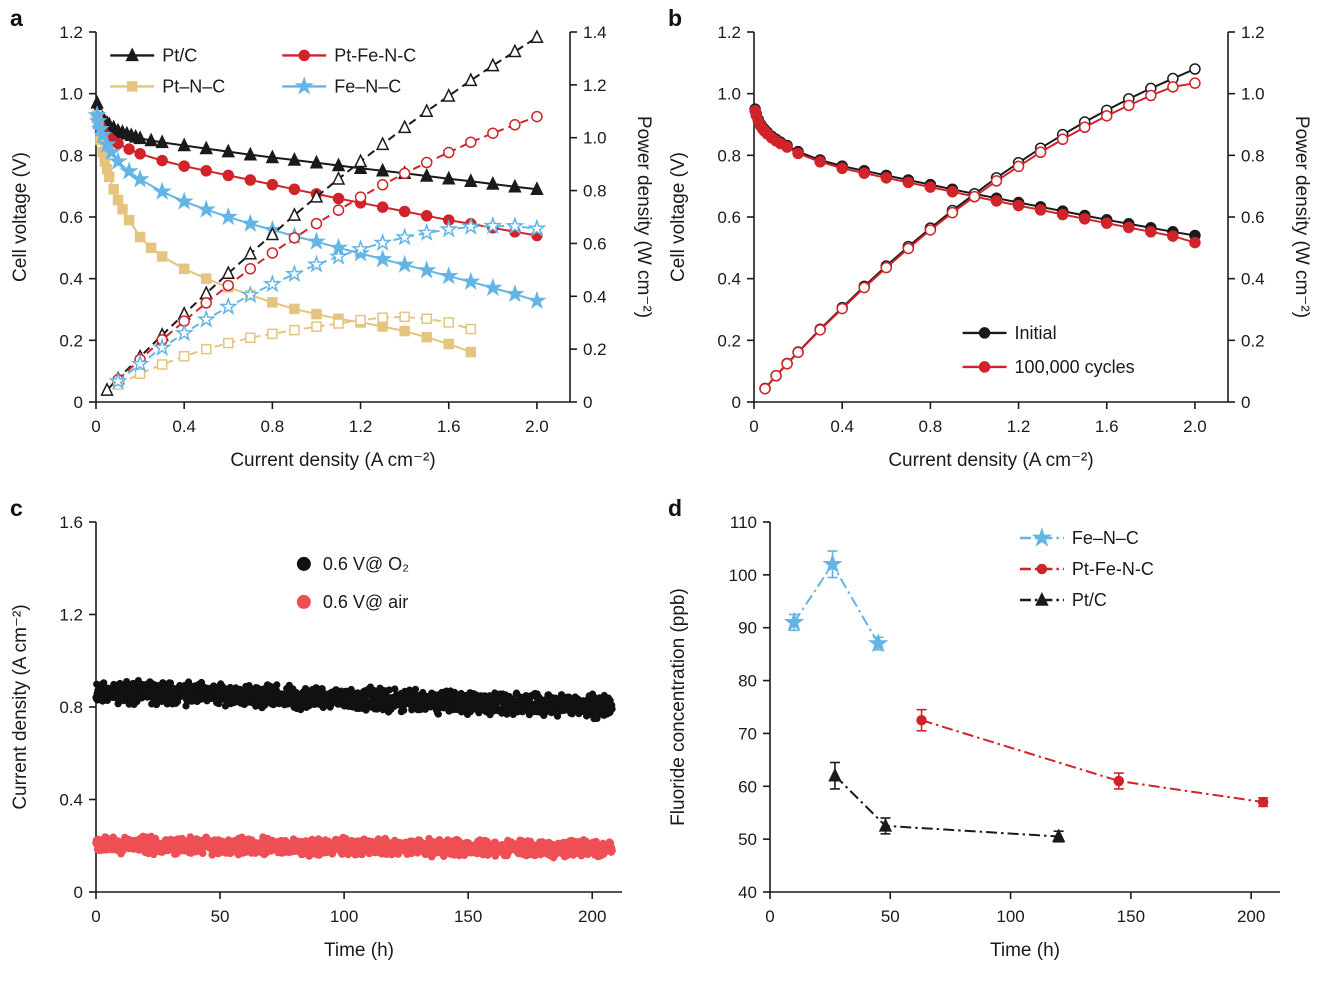 The height and width of the screenshot is (981, 1317). I want to click on legend-item-pt-n-c: Pt–N–C, so click(167, 86).